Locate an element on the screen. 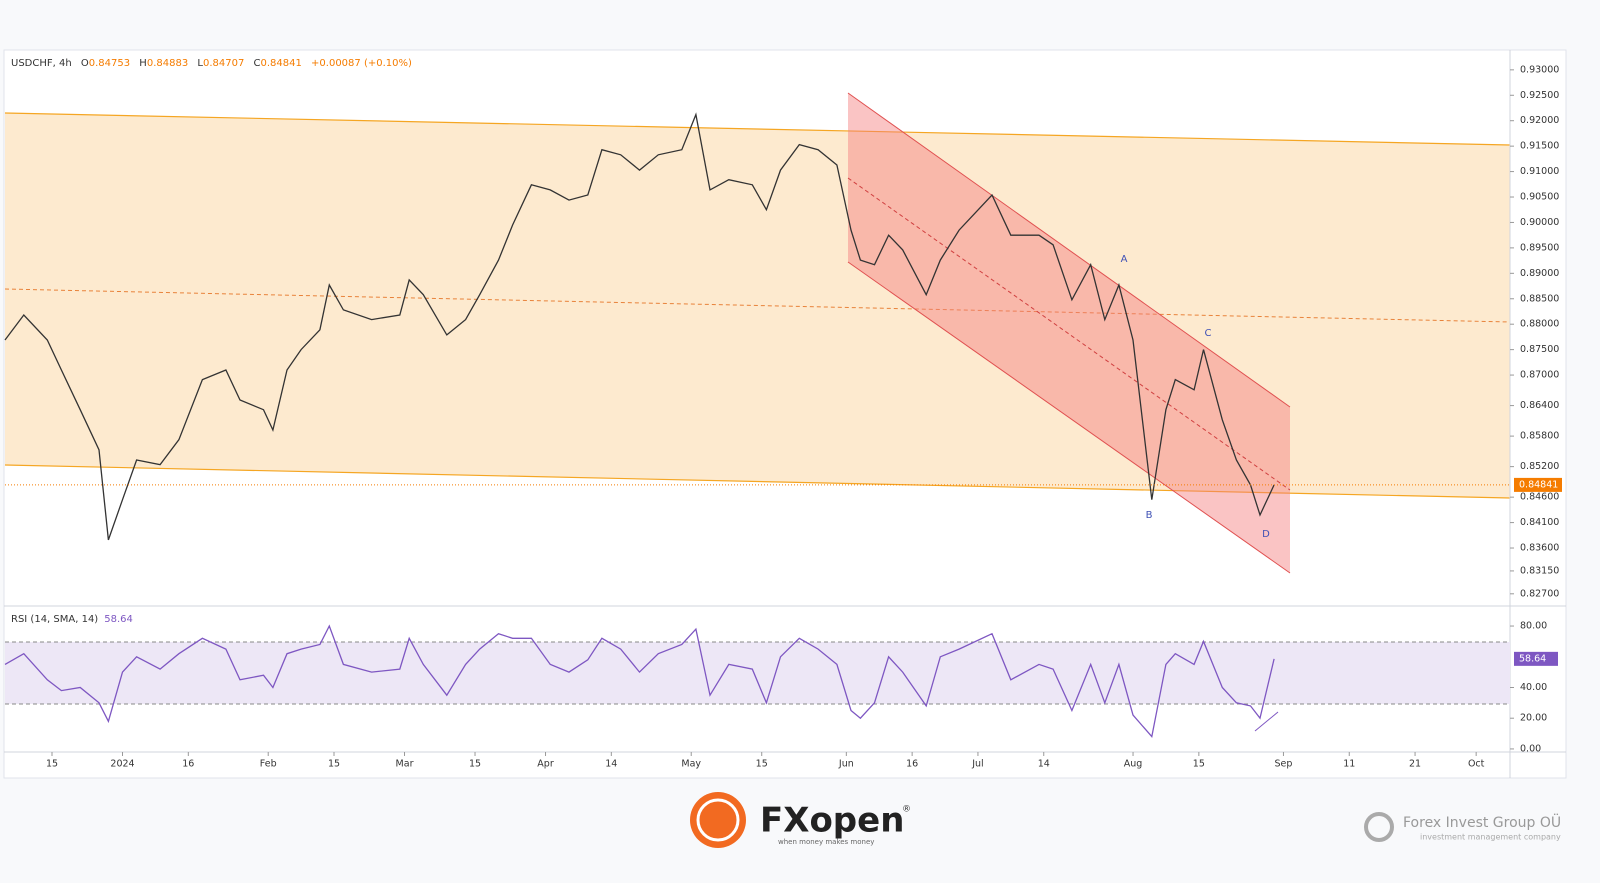 Image resolution: width=1600 pixels, height=883 pixels. y-tick-label: 0.85200 is located at coordinates (1539, 466).